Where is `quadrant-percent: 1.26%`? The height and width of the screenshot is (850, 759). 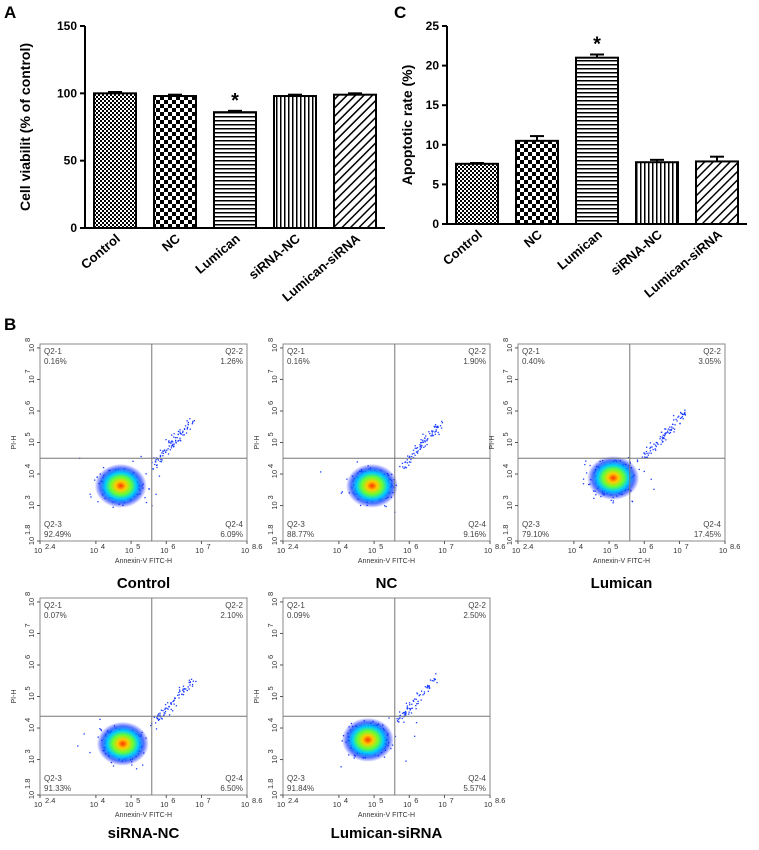 quadrant-percent: 1.26% is located at coordinates (231, 361).